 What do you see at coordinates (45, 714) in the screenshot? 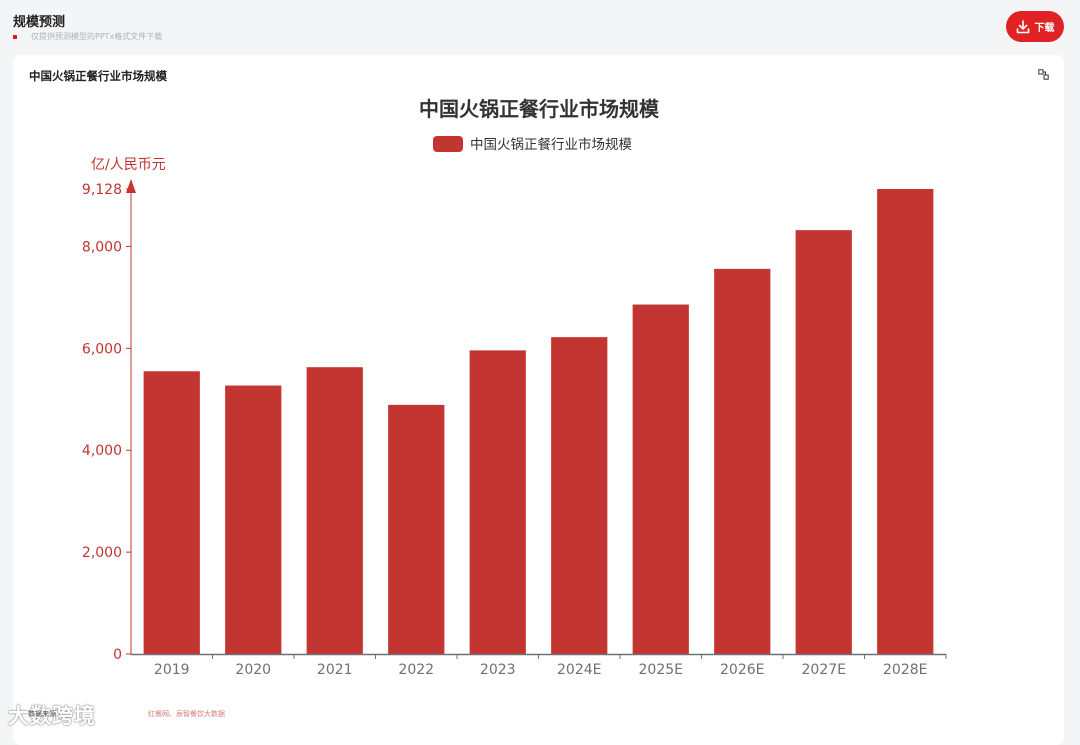
I see `source-label: 数据来源：` at bounding box center [45, 714].